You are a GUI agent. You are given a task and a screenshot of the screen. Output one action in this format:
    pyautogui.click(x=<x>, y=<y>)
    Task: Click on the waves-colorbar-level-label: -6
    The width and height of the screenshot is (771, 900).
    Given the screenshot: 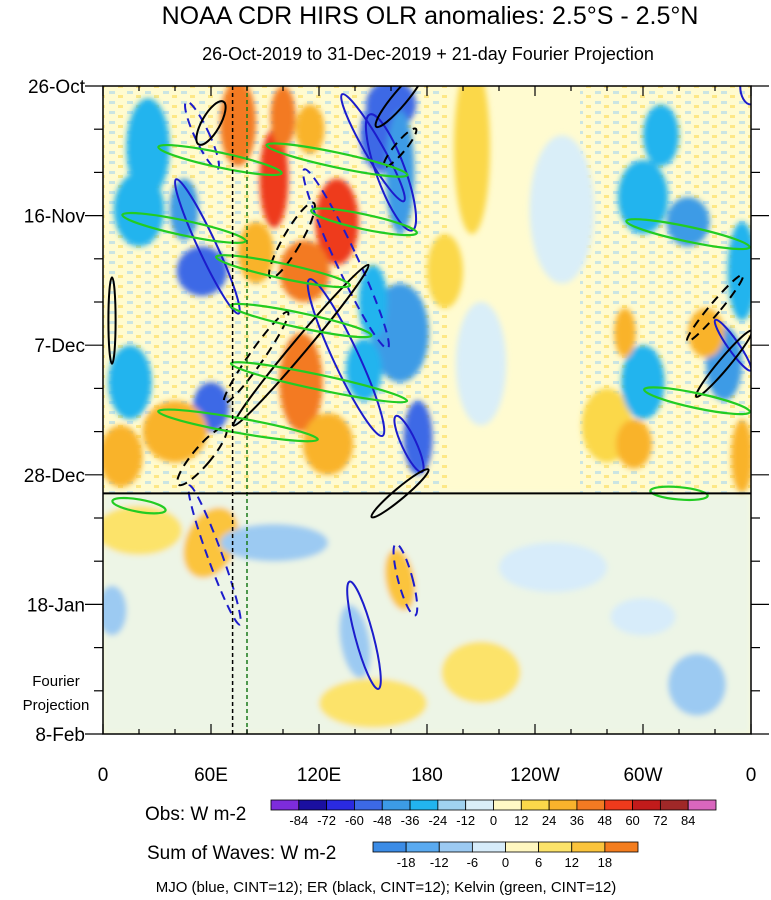 What is the action you would take?
    pyautogui.click(x=473, y=862)
    